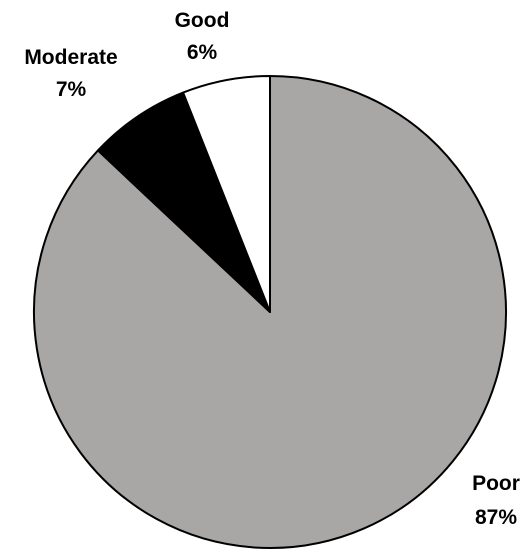  I want to click on slice-label-moderate: Moderate, so click(70, 57).